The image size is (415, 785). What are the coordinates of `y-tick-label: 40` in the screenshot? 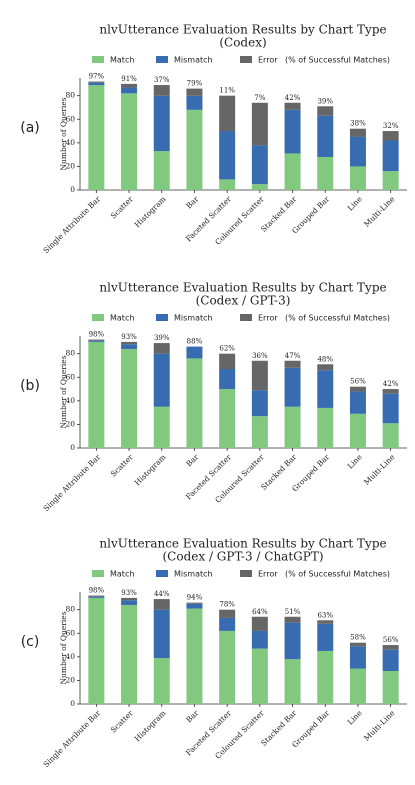 It's located at (70, 656).